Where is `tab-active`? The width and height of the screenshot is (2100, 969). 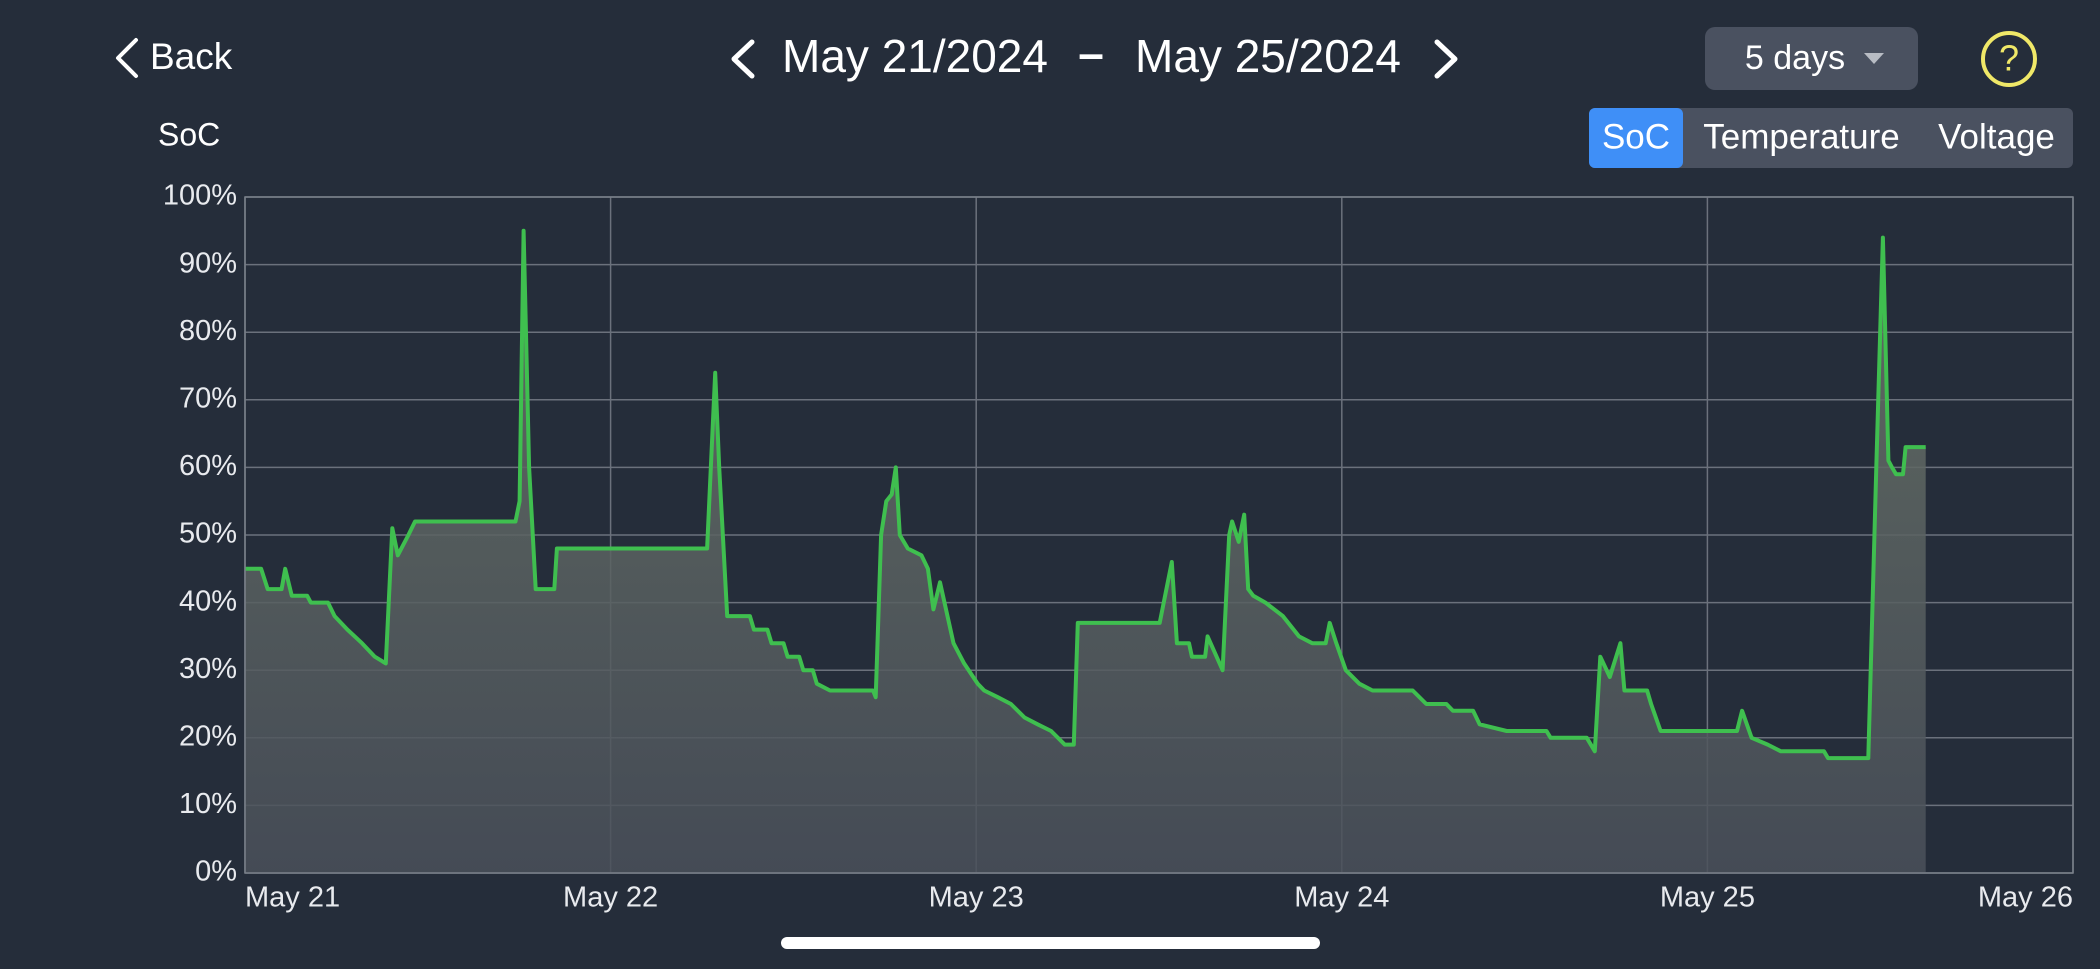
tab-active is located at coordinates (1636, 138).